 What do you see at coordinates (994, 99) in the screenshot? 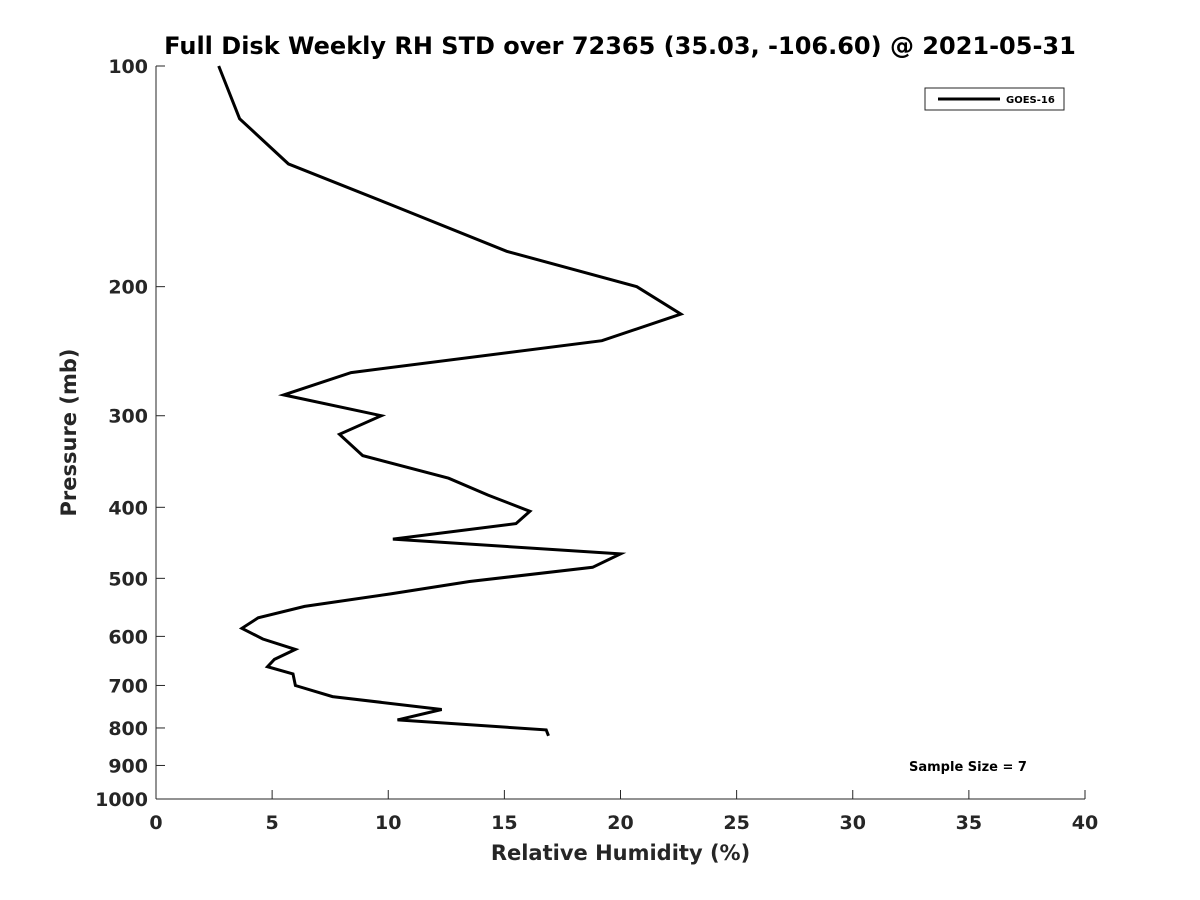
I see `legend: GOES-16` at bounding box center [994, 99].